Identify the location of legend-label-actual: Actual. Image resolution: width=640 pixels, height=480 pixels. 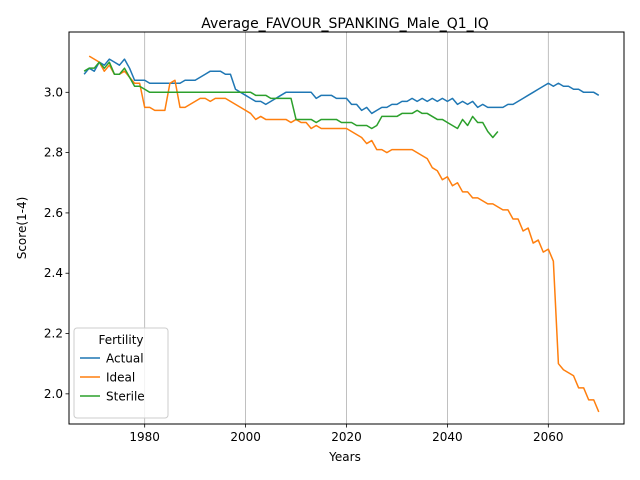
(125, 359).